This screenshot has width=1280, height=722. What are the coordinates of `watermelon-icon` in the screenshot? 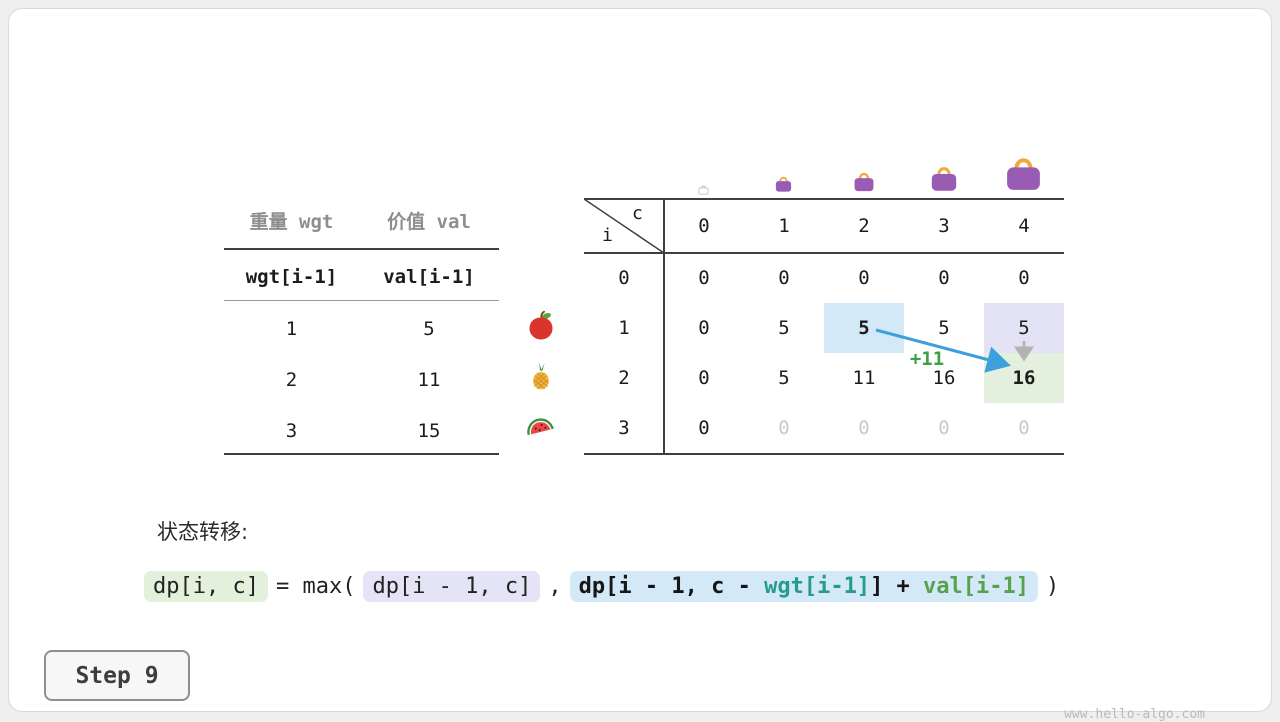 It's located at (540, 429).